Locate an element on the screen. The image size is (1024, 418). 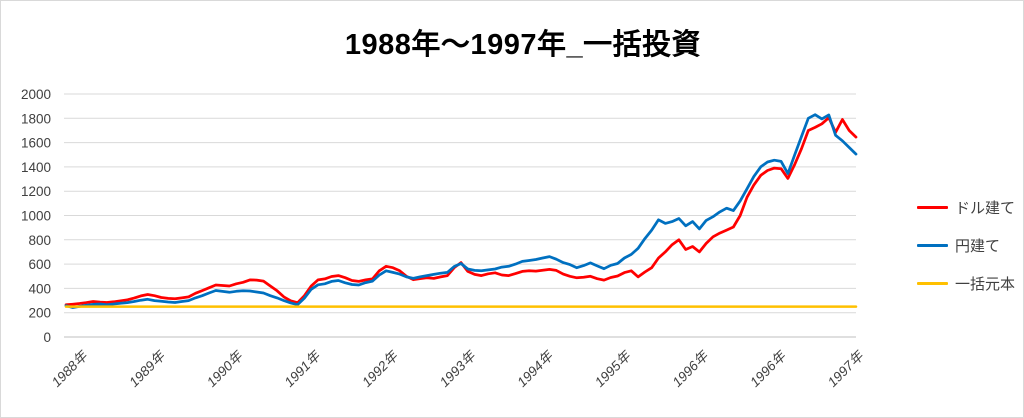
y-axis-label: 1400 is located at coordinates (36, 167).